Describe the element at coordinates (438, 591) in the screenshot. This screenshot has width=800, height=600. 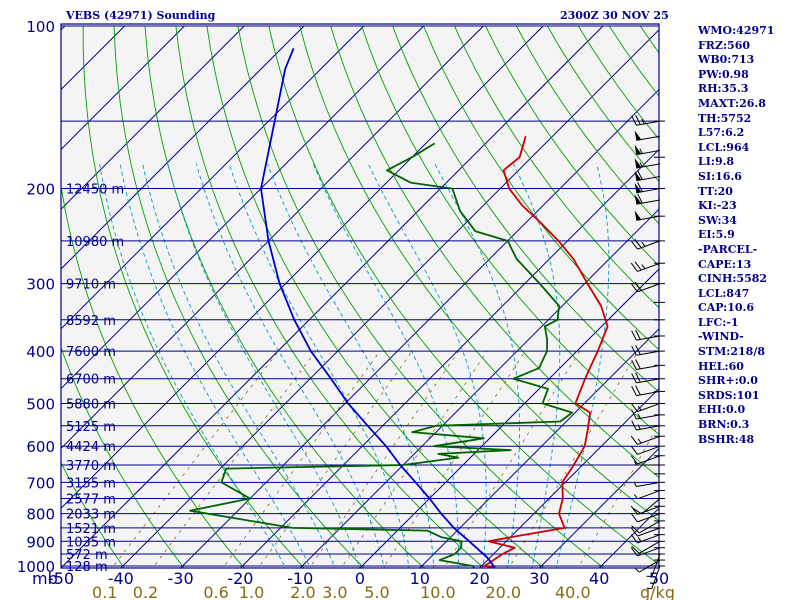
I see `mixing-ratio-label: 10.0` at that location.